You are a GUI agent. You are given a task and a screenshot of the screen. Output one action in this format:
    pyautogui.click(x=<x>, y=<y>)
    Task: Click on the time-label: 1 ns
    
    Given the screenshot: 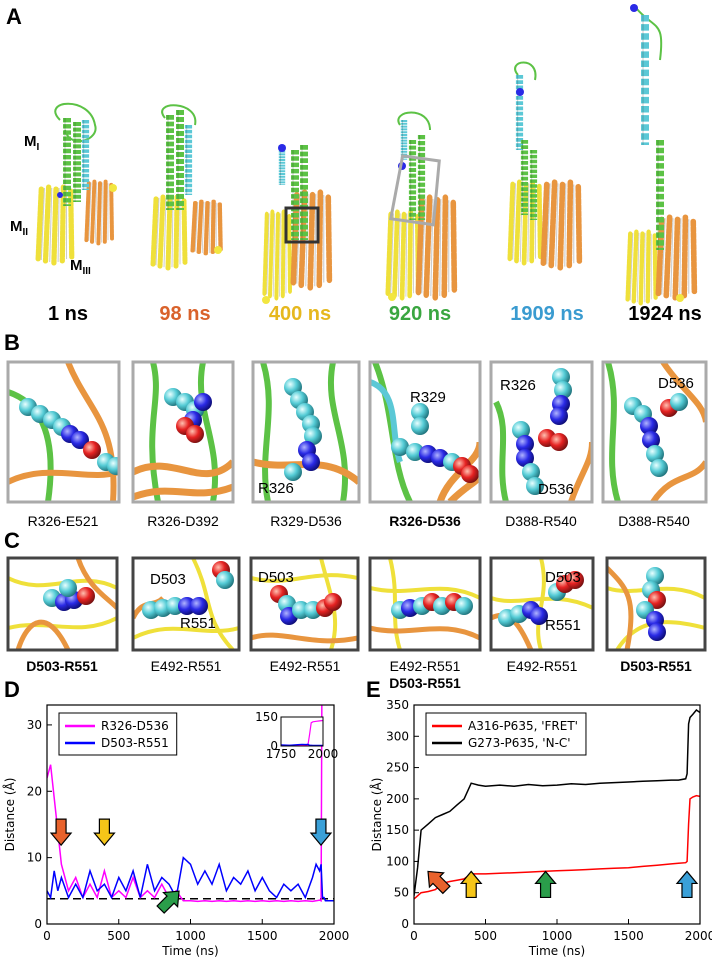 What is the action you would take?
    pyautogui.click(x=68, y=314)
    